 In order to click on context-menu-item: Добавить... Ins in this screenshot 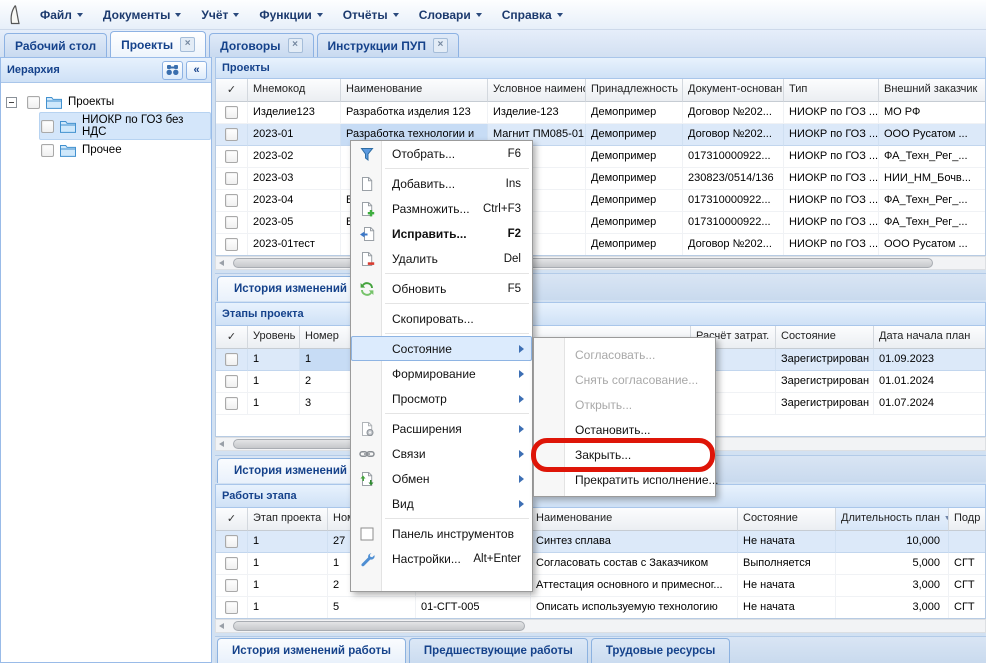, I will do `click(441, 183)`.